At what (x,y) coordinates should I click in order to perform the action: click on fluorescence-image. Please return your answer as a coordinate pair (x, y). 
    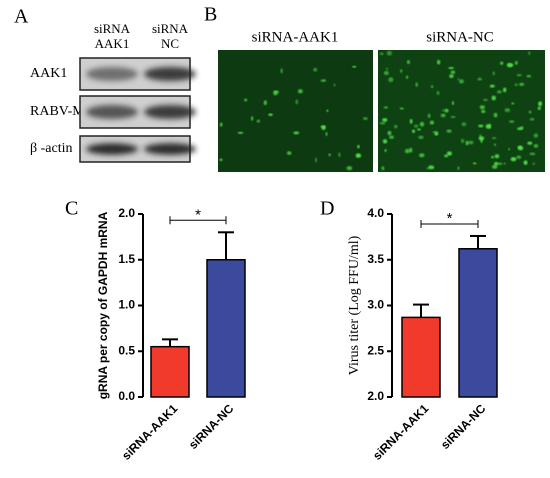
    Looking at the image, I should click on (461, 111).